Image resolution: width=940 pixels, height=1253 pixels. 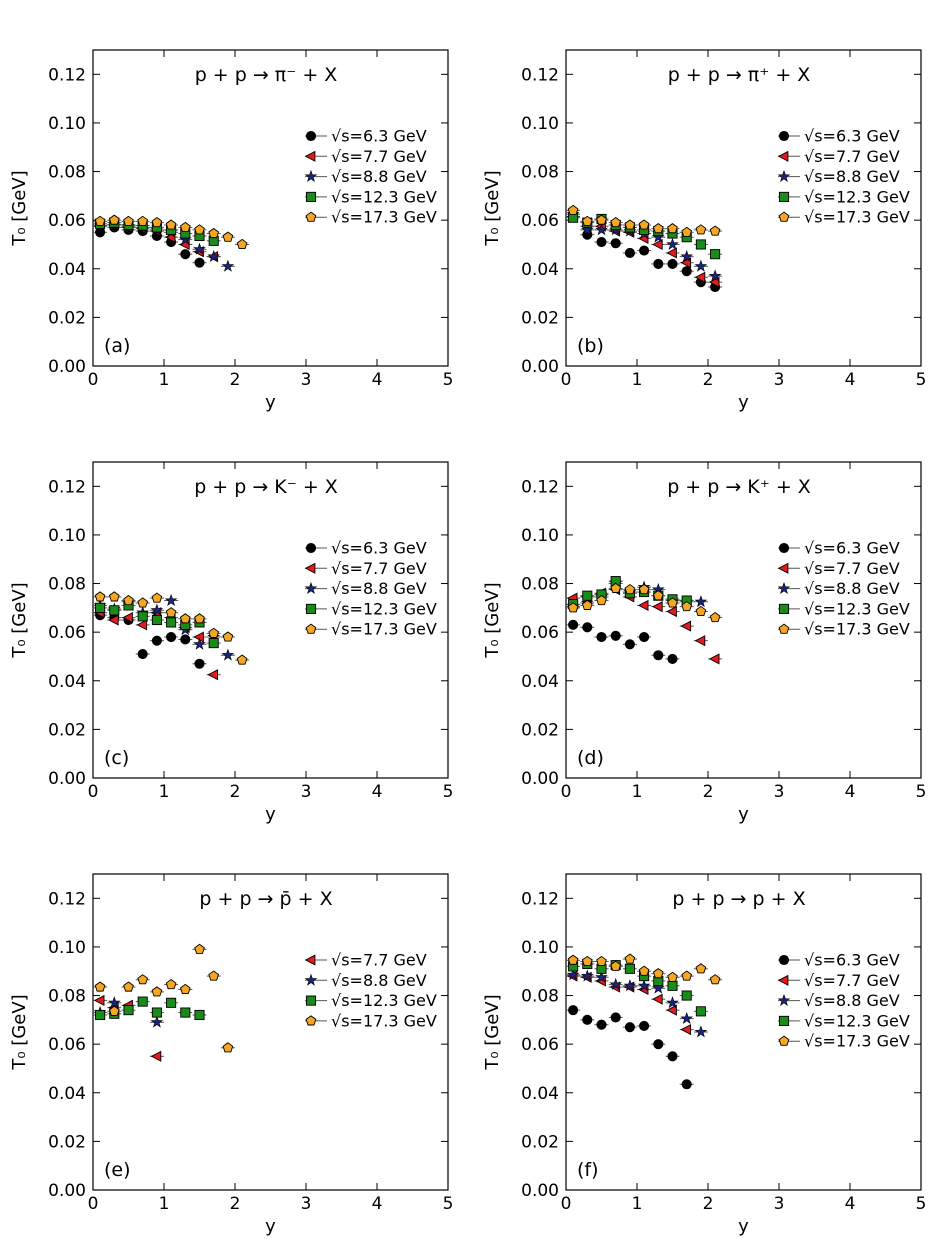 What do you see at coordinates (540, 997) in the screenshot?
I see `y-tick-label: 0.08` at bounding box center [540, 997].